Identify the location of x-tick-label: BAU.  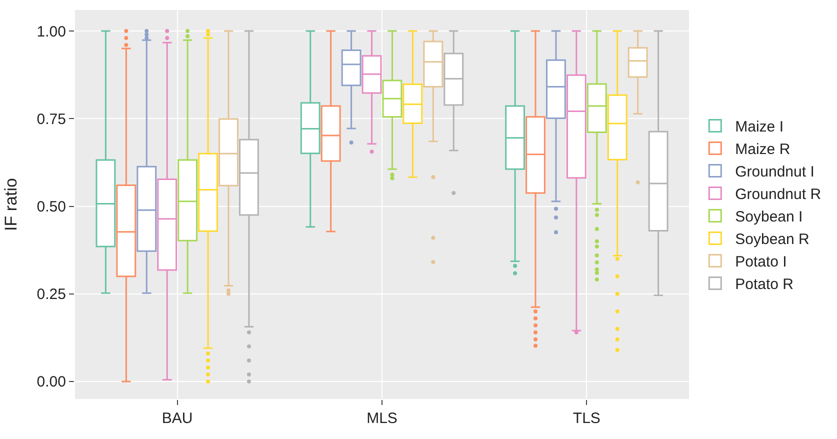
(177, 418).